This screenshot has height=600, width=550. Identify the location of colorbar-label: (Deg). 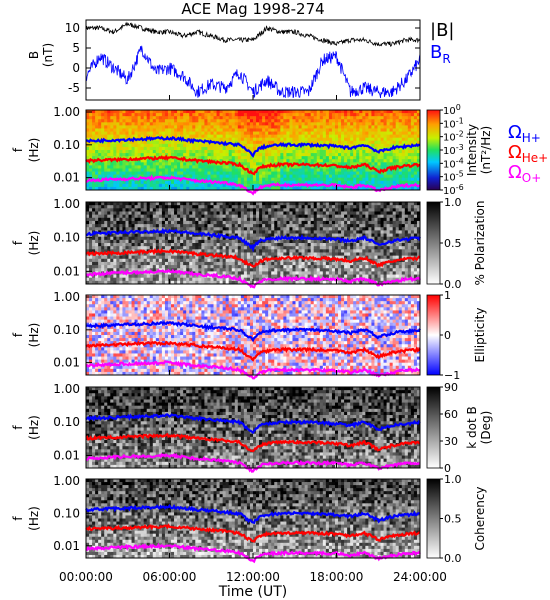
(486, 428).